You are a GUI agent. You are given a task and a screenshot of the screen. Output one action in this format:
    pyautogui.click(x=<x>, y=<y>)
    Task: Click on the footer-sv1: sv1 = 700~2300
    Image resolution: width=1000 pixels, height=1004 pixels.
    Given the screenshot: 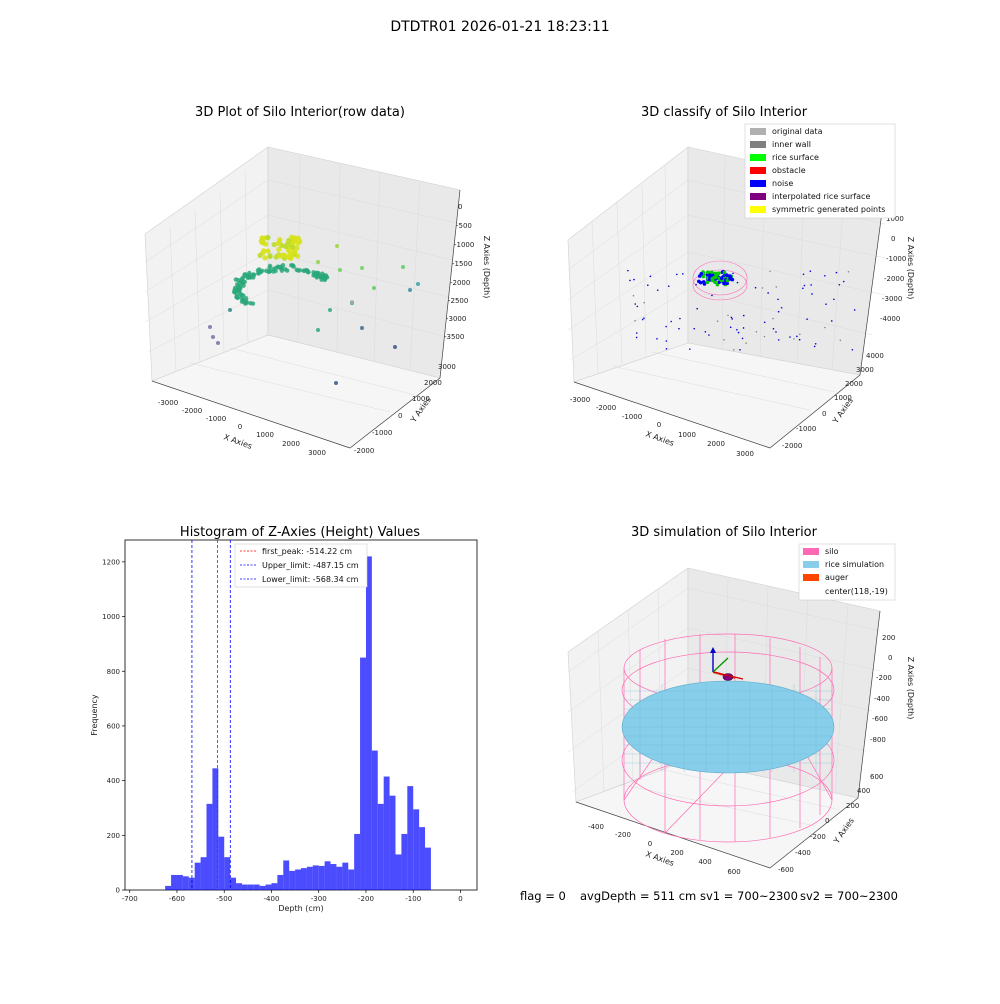 What is the action you would take?
    pyautogui.click(x=749, y=896)
    